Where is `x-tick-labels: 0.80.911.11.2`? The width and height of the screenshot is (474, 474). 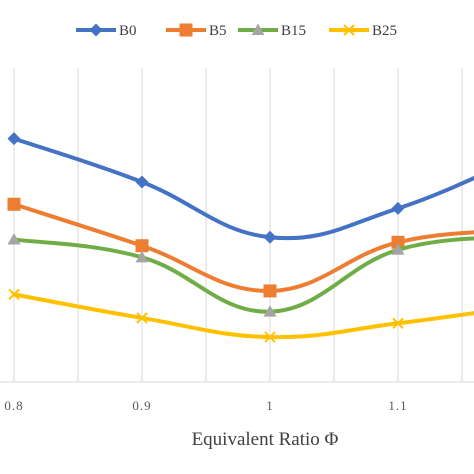
x-tick-labels: 0.80.911.11.2 is located at coordinates (205, 405).